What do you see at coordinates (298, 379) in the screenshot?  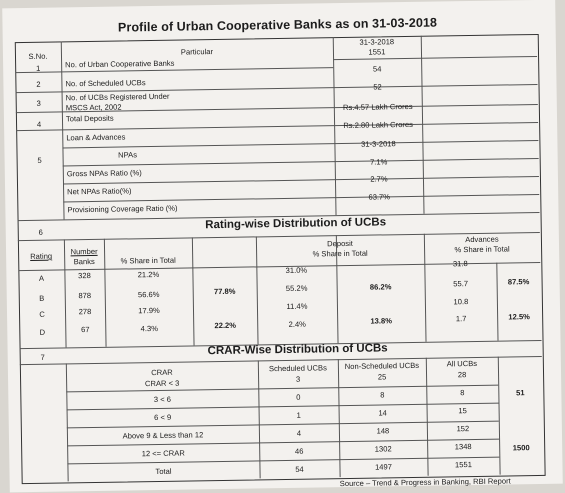 I see `crar-row-scheduled: 3` at bounding box center [298, 379].